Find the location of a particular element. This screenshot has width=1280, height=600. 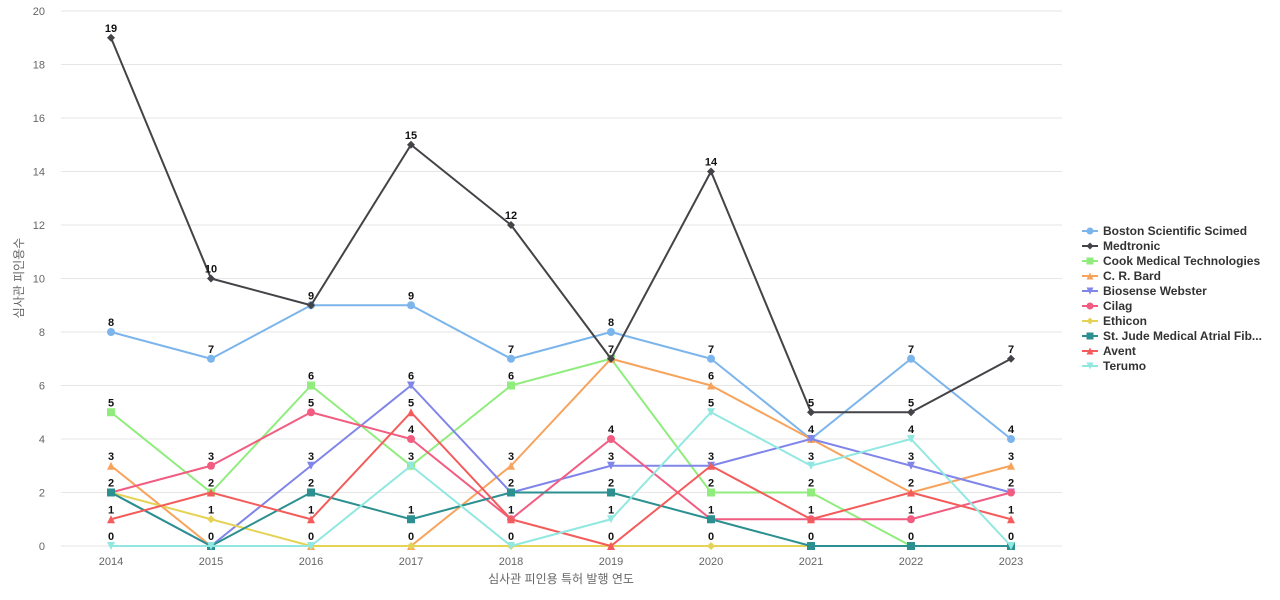

data-label: 9 is located at coordinates (411, 296).